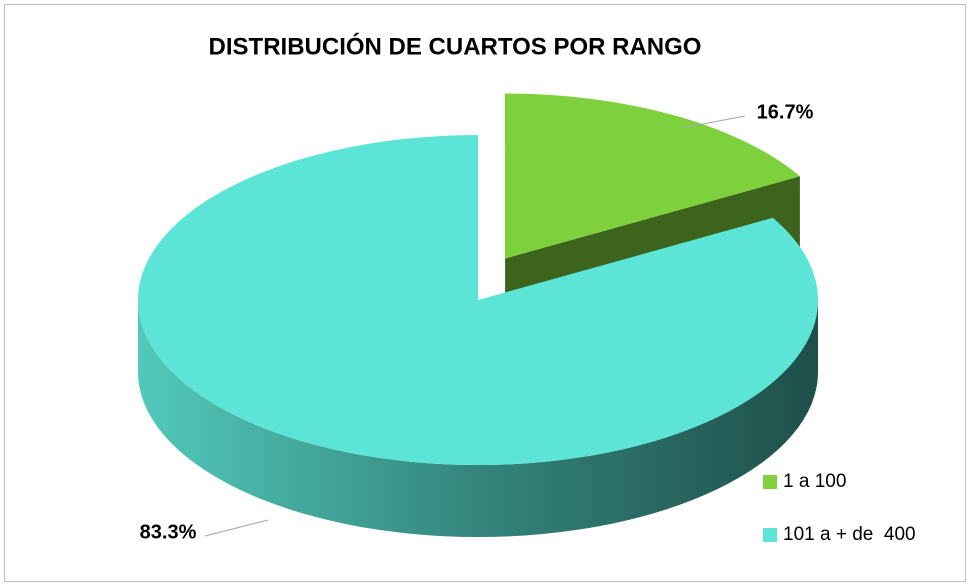 This screenshot has height=586, width=970. I want to click on legend-label: 1 a 100, so click(814, 481).